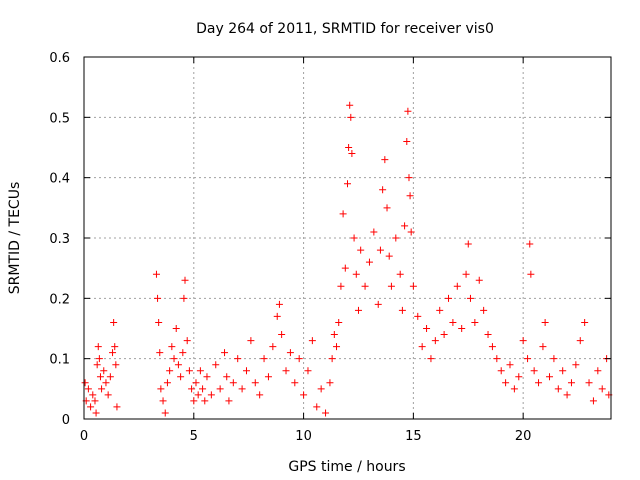  I want to click on y-tick-label: 0.2, so click(59, 299).